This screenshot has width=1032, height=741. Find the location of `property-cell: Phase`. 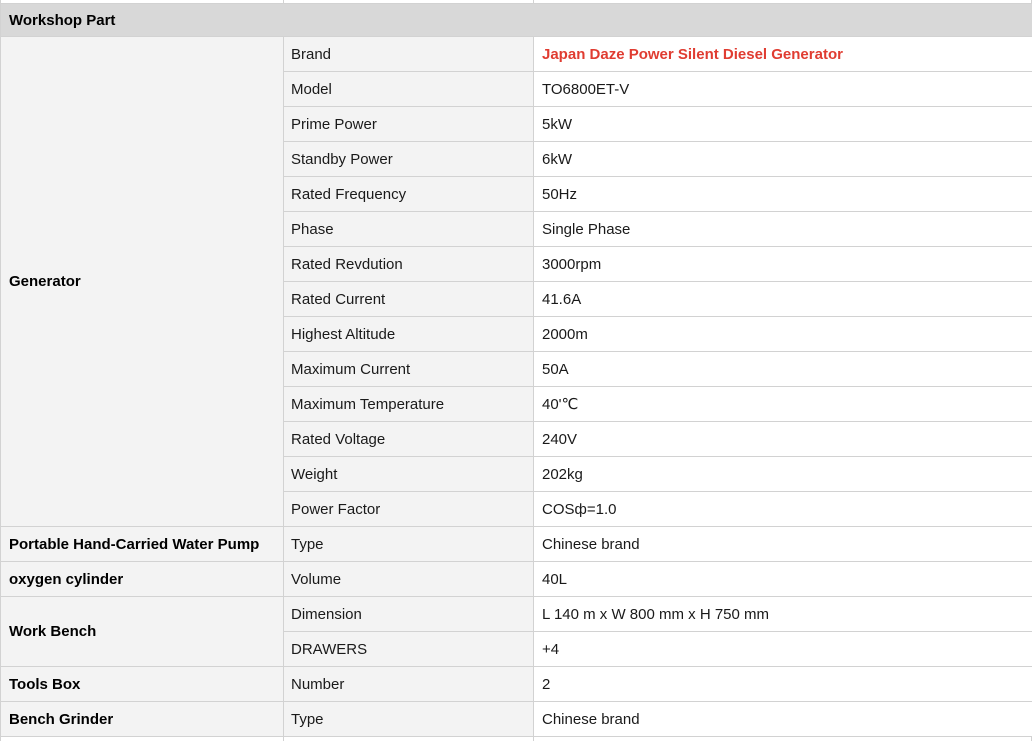

property-cell: Phase is located at coordinates (409, 229).